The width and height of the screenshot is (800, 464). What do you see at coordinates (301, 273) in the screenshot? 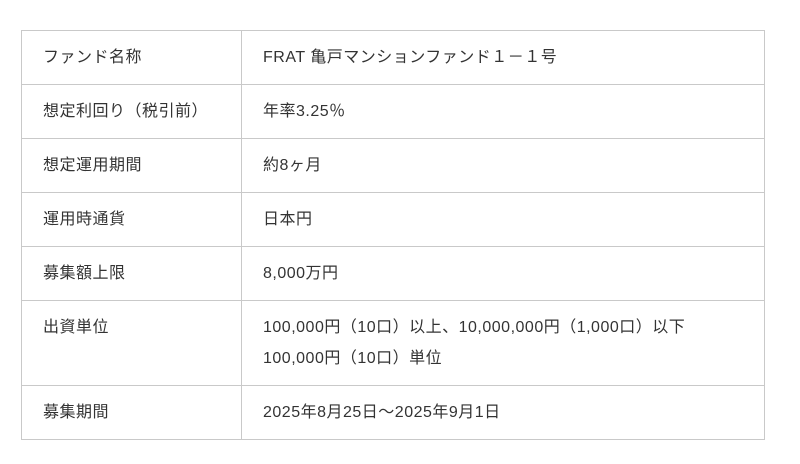
I see `value-line: 8,000万円` at bounding box center [301, 273].